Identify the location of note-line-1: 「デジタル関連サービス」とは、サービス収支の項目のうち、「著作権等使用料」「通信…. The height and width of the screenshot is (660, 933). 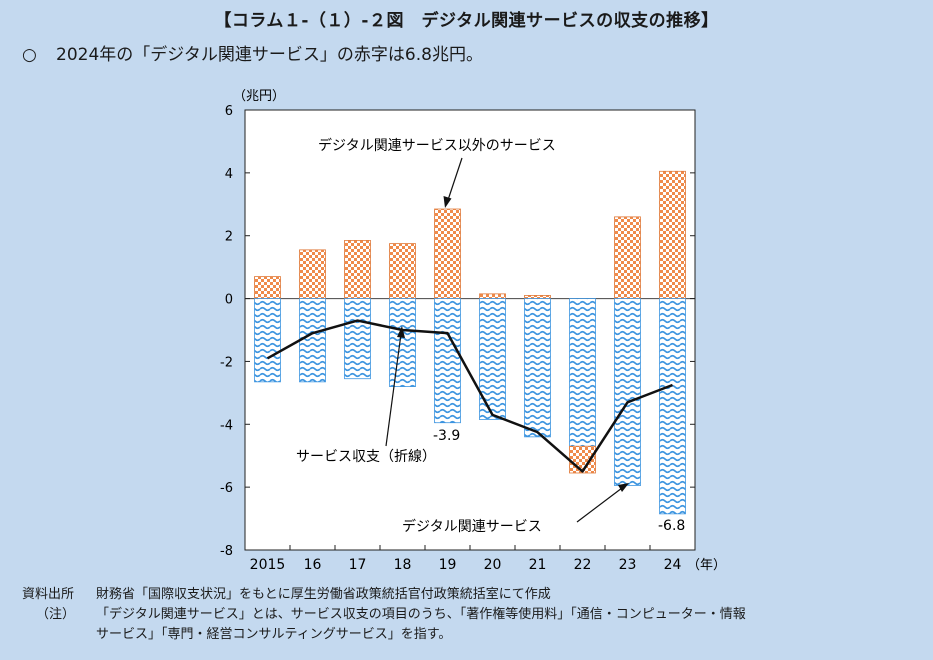
(421, 614).